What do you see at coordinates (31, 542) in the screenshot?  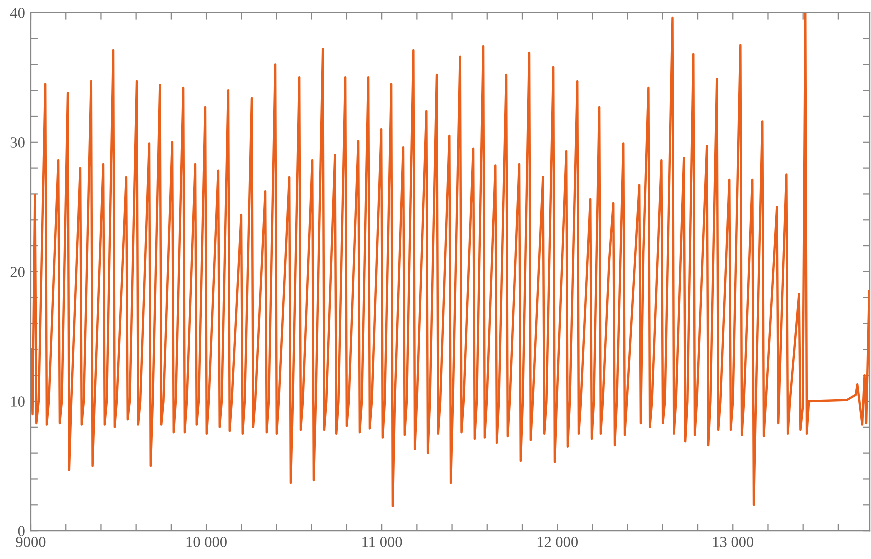 I see `x-tick-label: 9000` at bounding box center [31, 542].